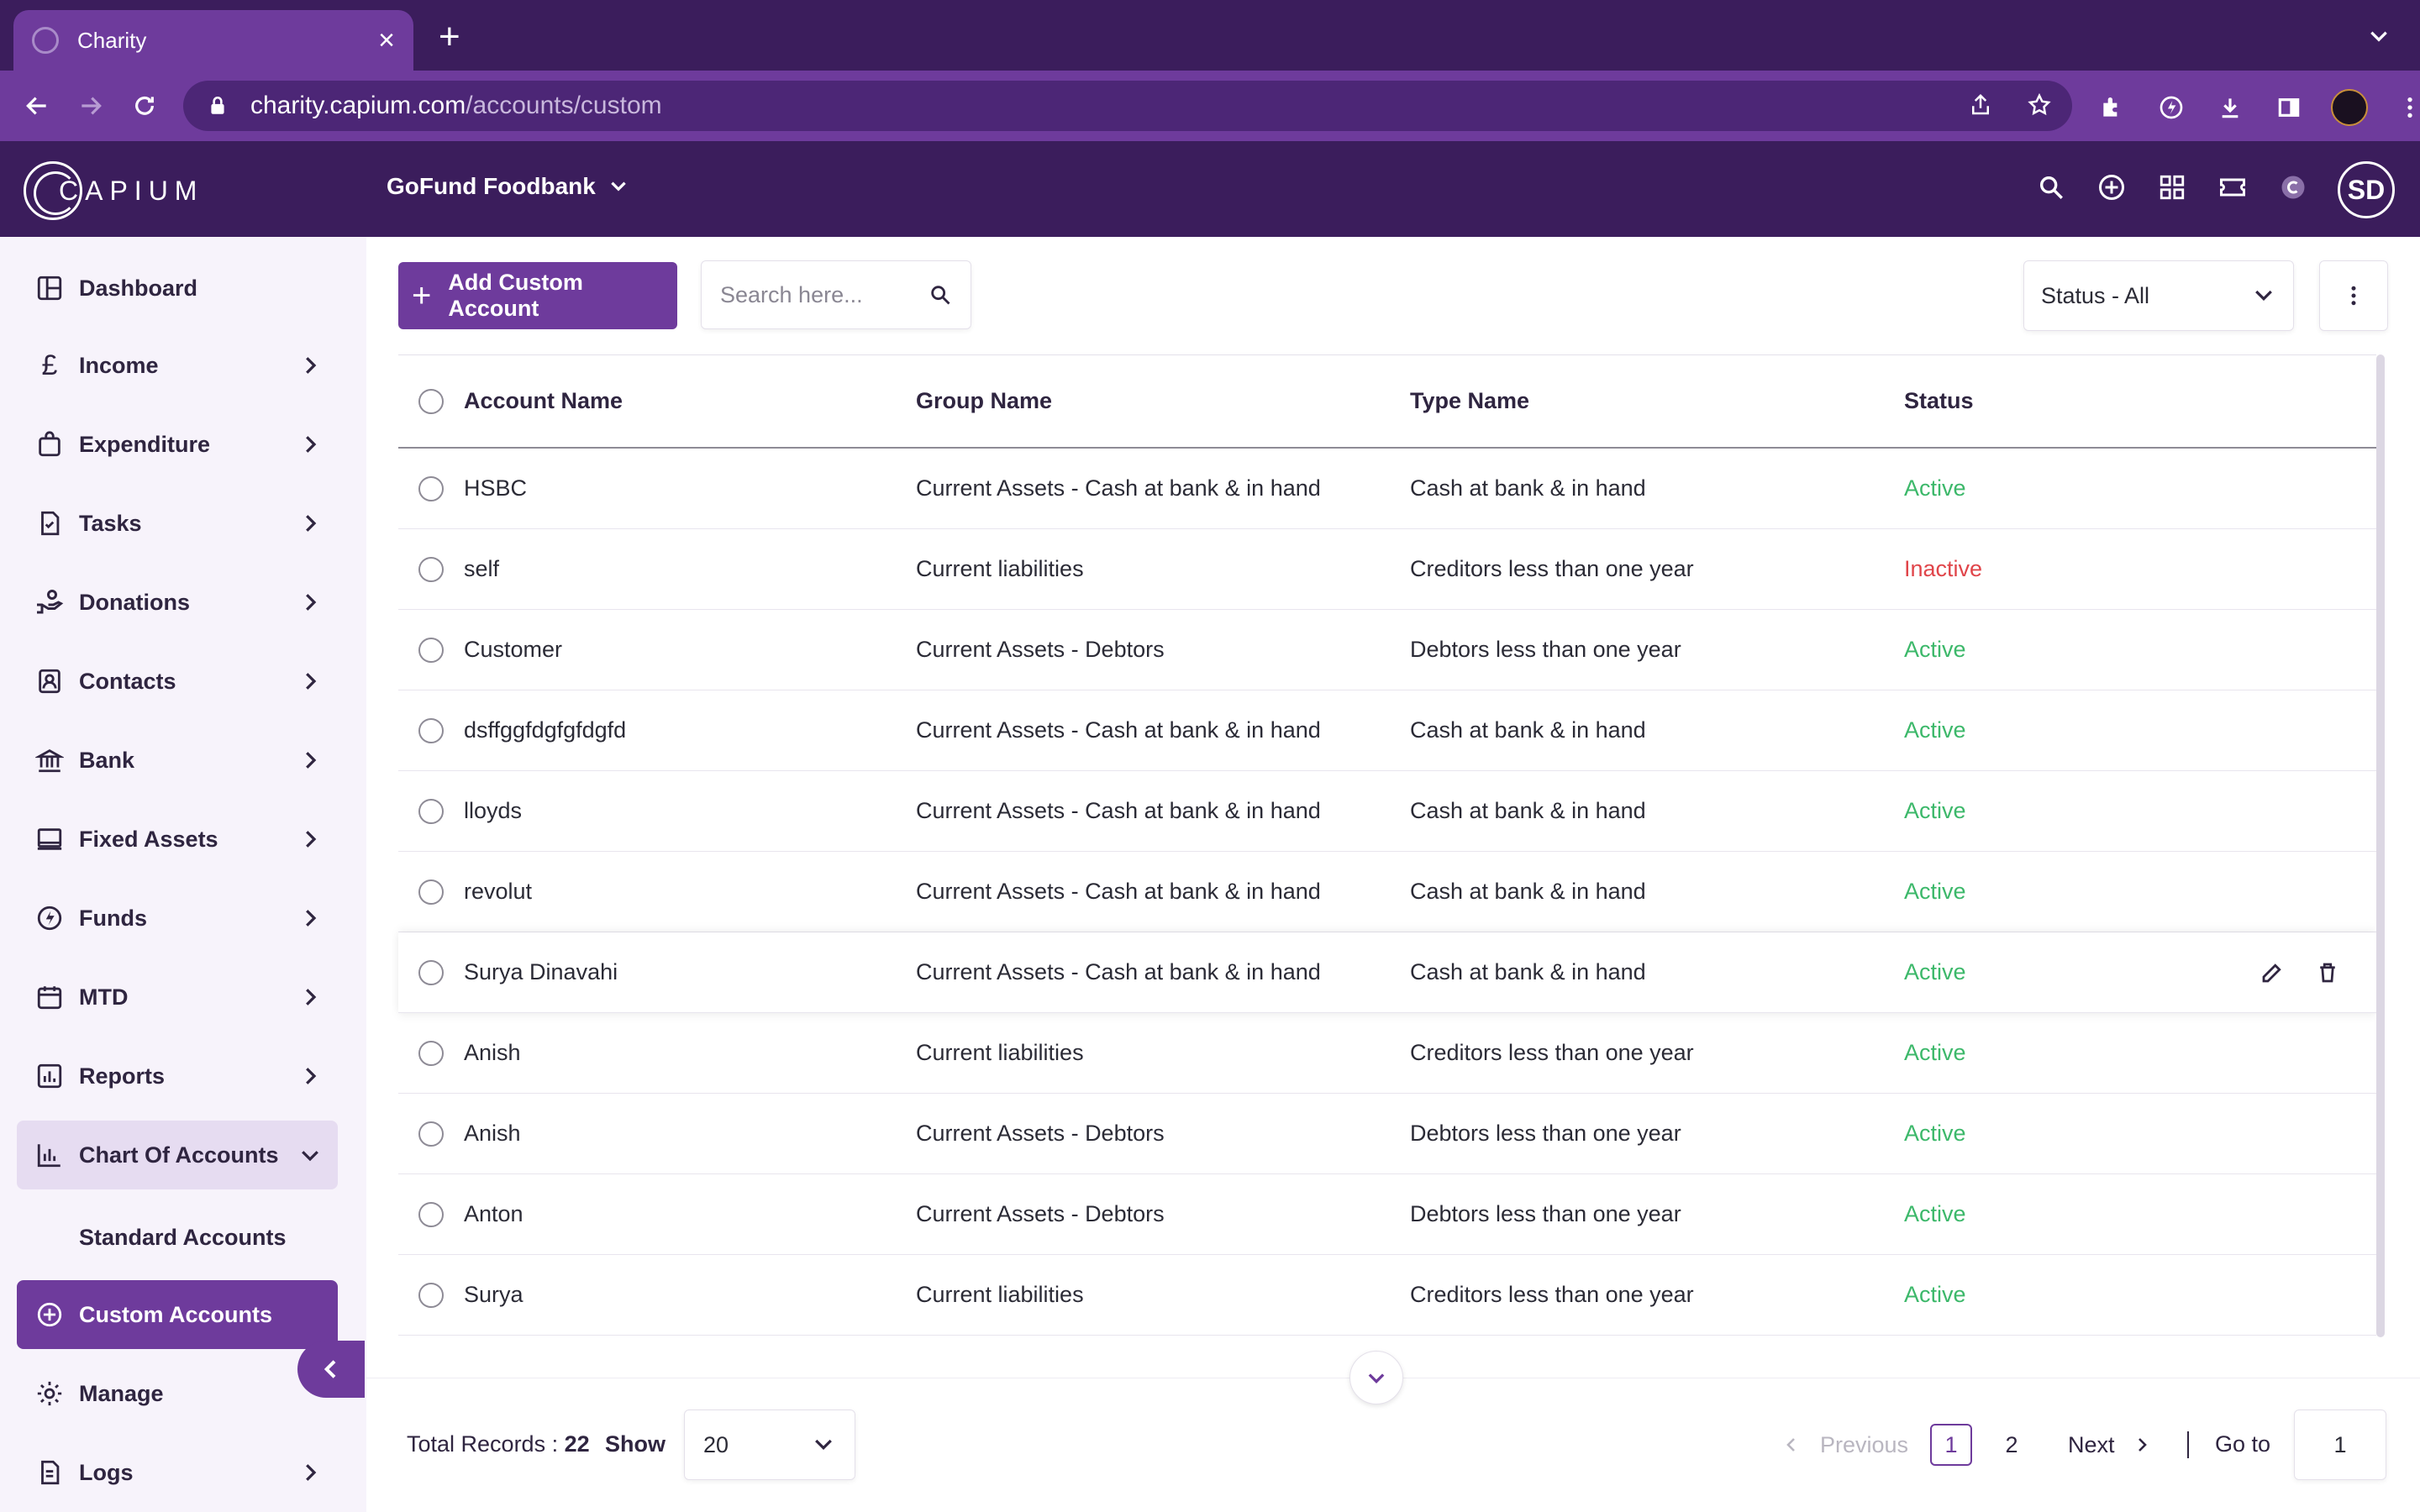  I want to click on sidebar-item-fixed-assets: Fixed Assets, so click(177, 839).